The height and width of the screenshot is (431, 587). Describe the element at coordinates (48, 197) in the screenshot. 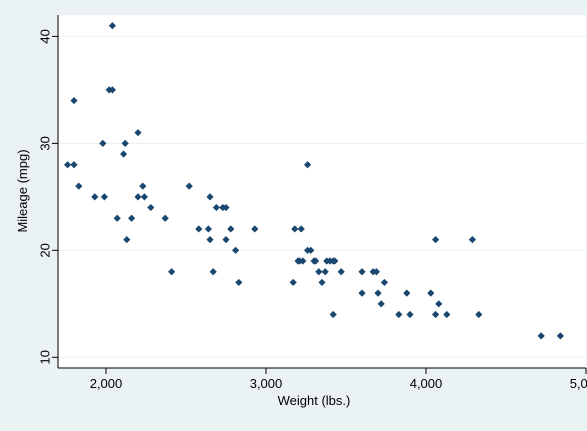

I see `y-axis-ticks: 10 20 30 40` at that location.